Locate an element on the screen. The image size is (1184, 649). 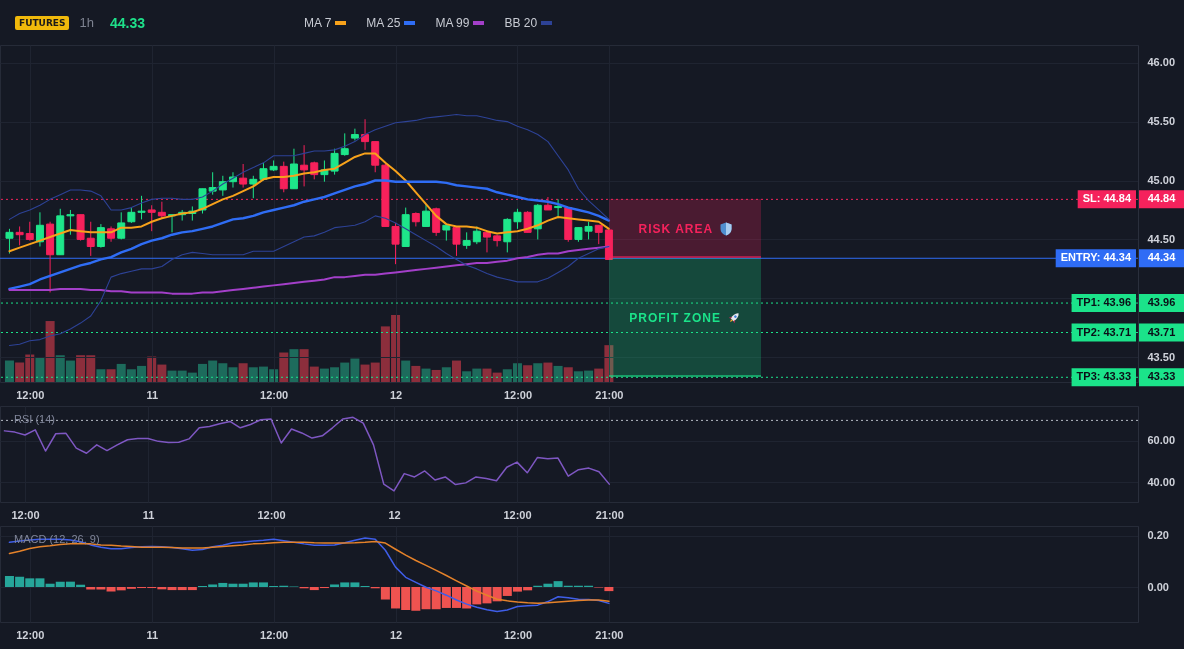
text: 44.84 is located at coordinates (1162, 198).